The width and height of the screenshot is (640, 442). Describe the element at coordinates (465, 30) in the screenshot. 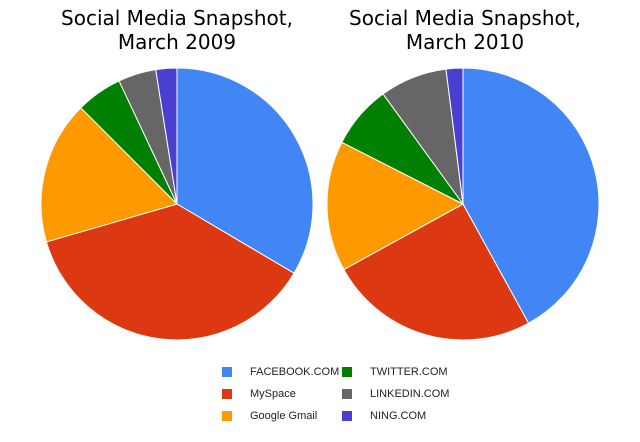

I see `chart-title-2010: Social Media Snapshot, March 2010` at that location.